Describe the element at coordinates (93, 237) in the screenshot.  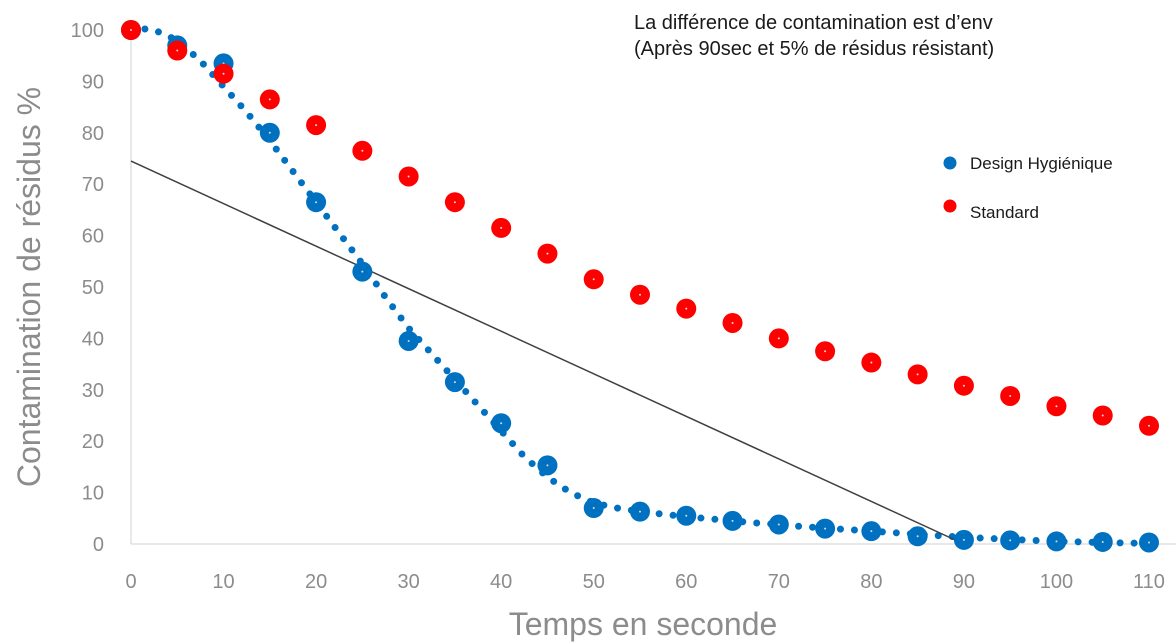
I see `y-tick-label: 60` at that location.